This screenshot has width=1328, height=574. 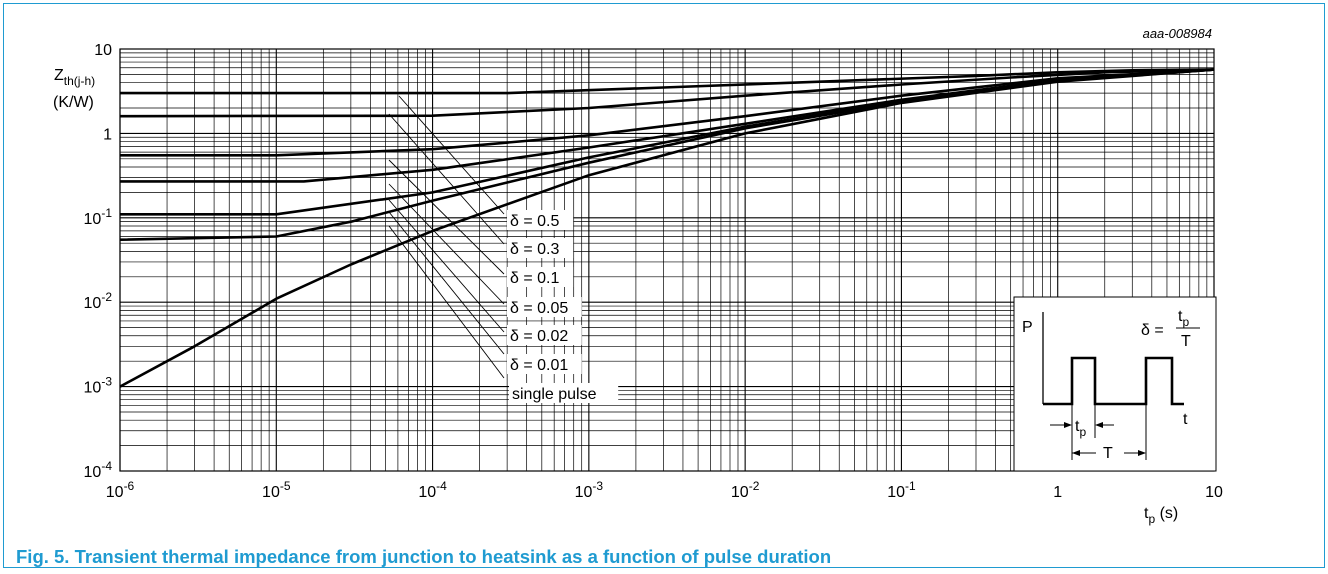 What do you see at coordinates (1214, 492) in the screenshot?
I see `x-tick-label-7: 10` at bounding box center [1214, 492].